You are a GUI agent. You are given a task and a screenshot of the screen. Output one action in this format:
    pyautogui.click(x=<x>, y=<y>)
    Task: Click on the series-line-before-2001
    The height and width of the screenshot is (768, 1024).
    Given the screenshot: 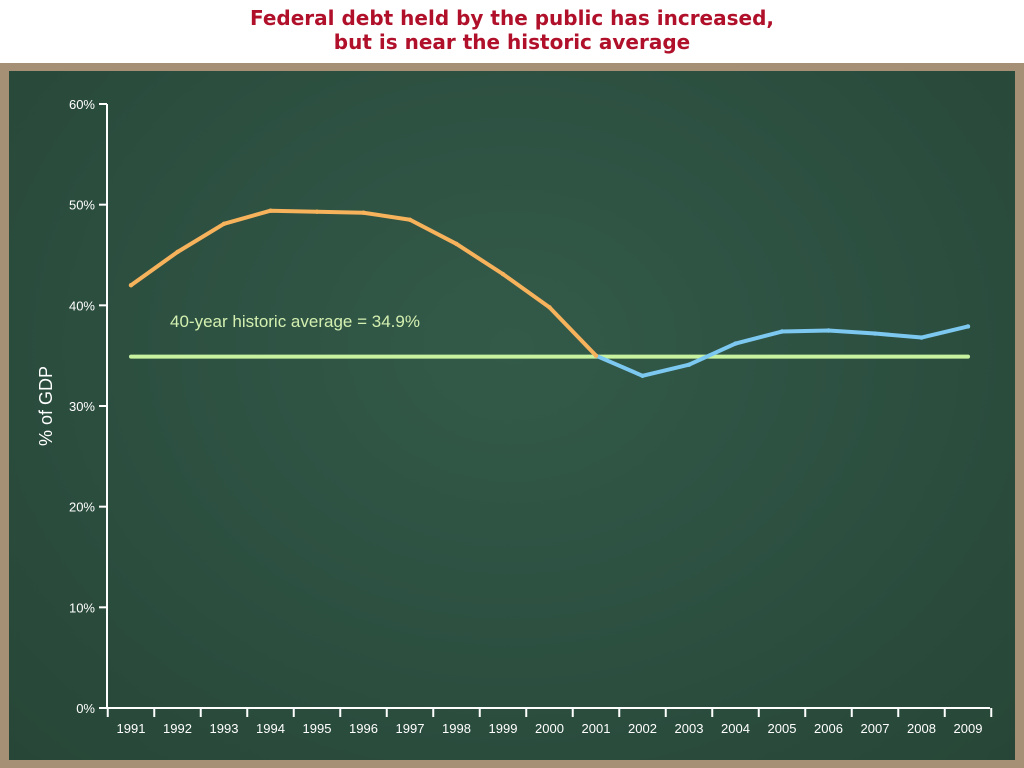 What is the action you would take?
    pyautogui.click(x=363, y=283)
    